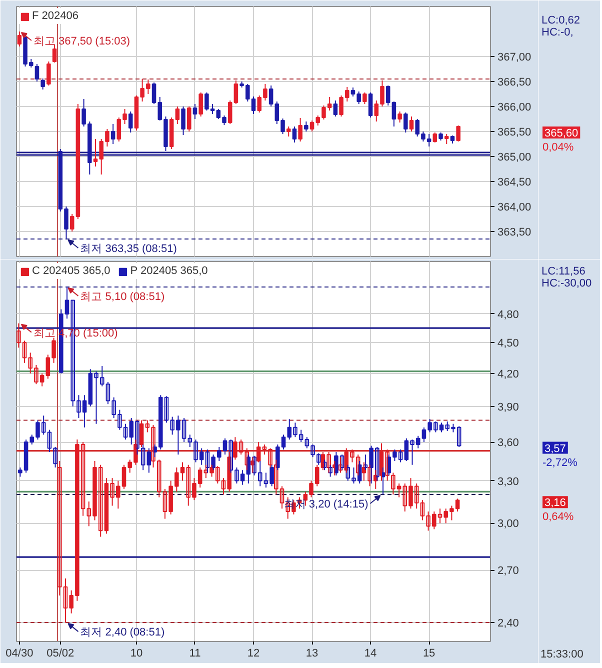 The width and height of the screenshot is (602, 668). I want to click on x-tick-label: 12, so click(253, 654).